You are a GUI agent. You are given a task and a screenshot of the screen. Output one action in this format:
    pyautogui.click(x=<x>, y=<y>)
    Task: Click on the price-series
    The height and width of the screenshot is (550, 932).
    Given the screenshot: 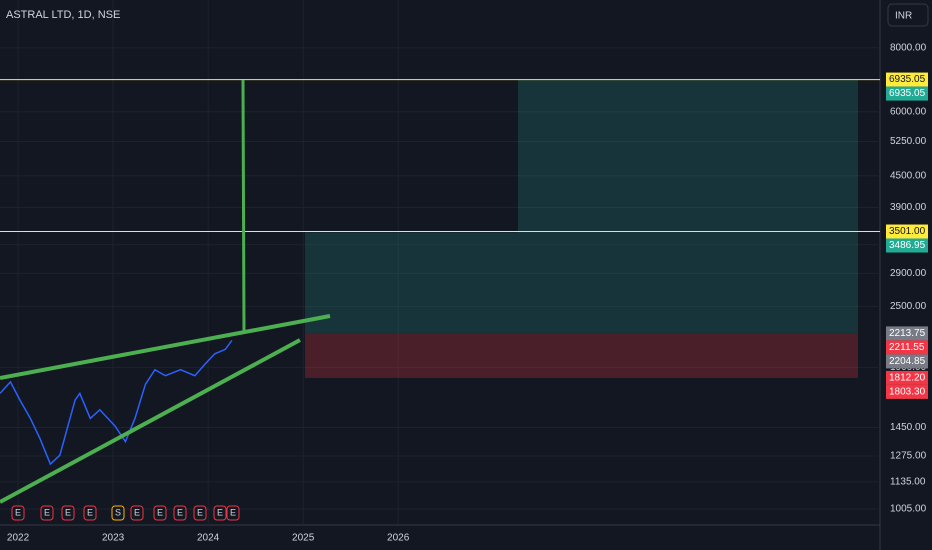 What is the action you would take?
    pyautogui.click(x=116, y=402)
    